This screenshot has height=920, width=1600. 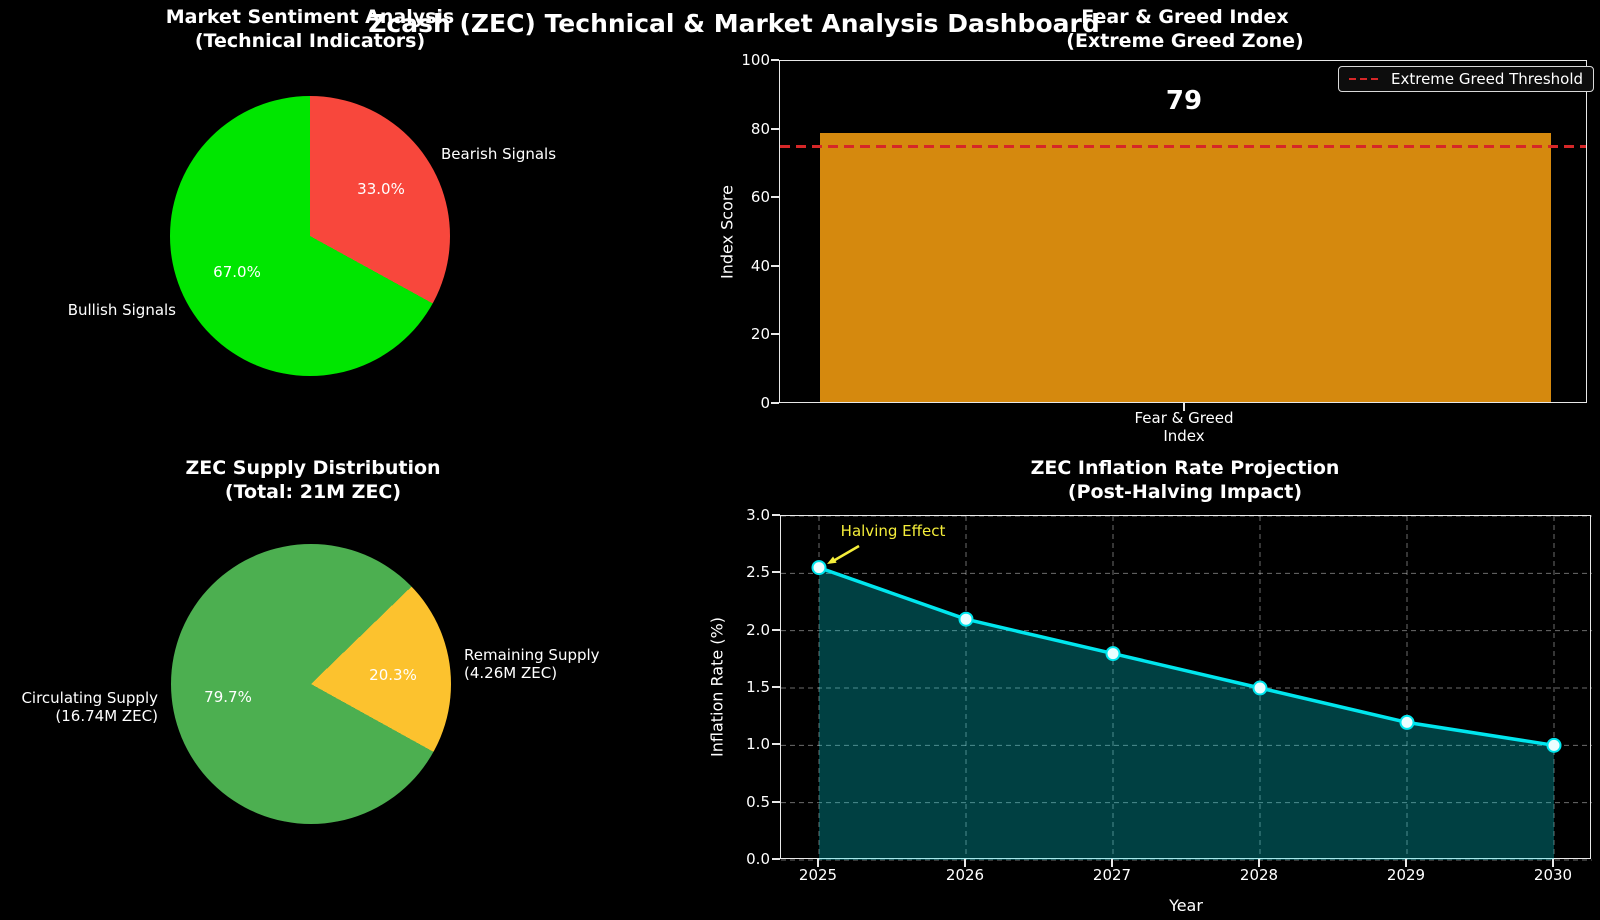 I want to click on inflation-xtick: 2030, so click(x=1553, y=875).